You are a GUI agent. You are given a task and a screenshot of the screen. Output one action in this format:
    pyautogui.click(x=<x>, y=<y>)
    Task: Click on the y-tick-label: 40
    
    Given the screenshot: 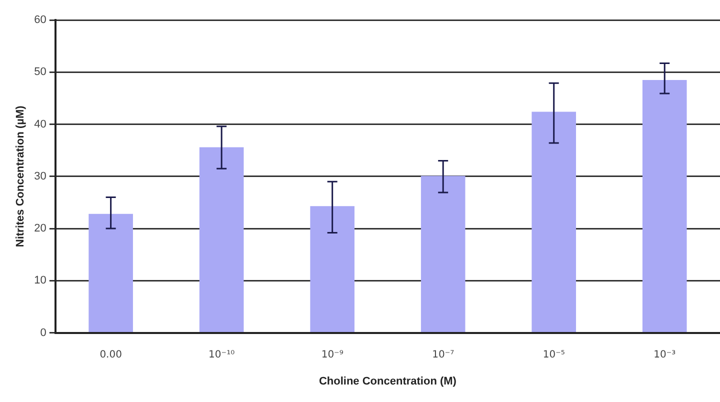 What is the action you would take?
    pyautogui.click(x=40, y=124)
    